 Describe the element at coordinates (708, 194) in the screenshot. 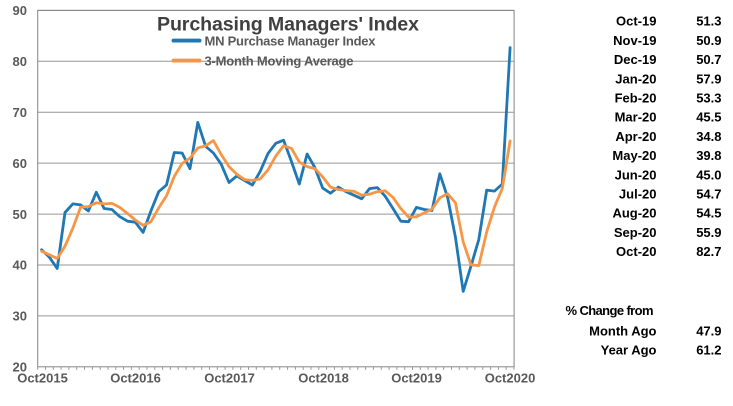

I see `svg-text: 54.7` at that location.